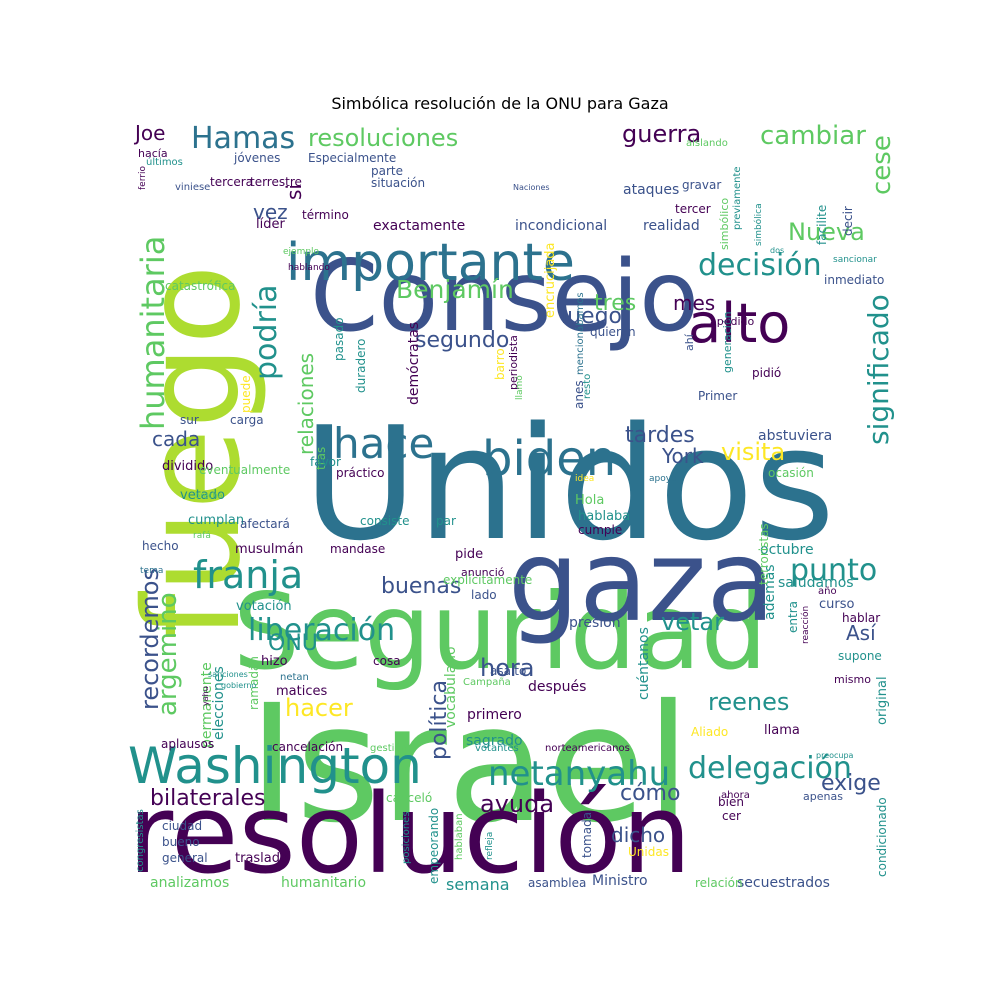 The width and height of the screenshot is (1000, 1000). What do you see at coordinates (651, 190) in the screenshot?
I see `word-ataques: ataques` at bounding box center [651, 190].